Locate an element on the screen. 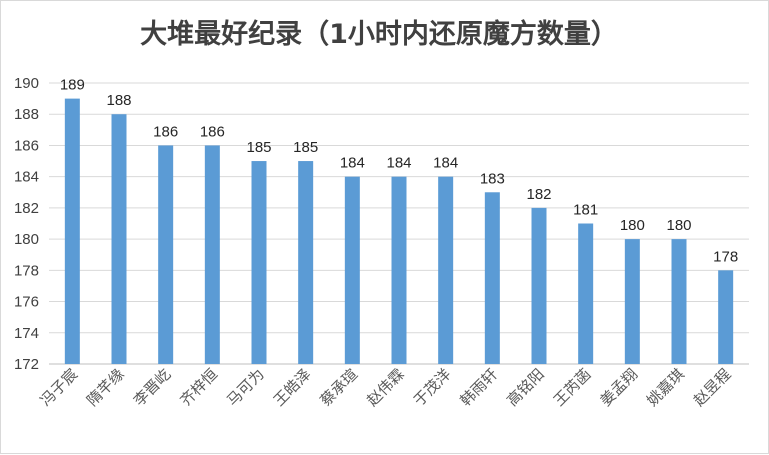 The width and height of the screenshot is (769, 455). y-tick-label: 176 is located at coordinates (26, 302).